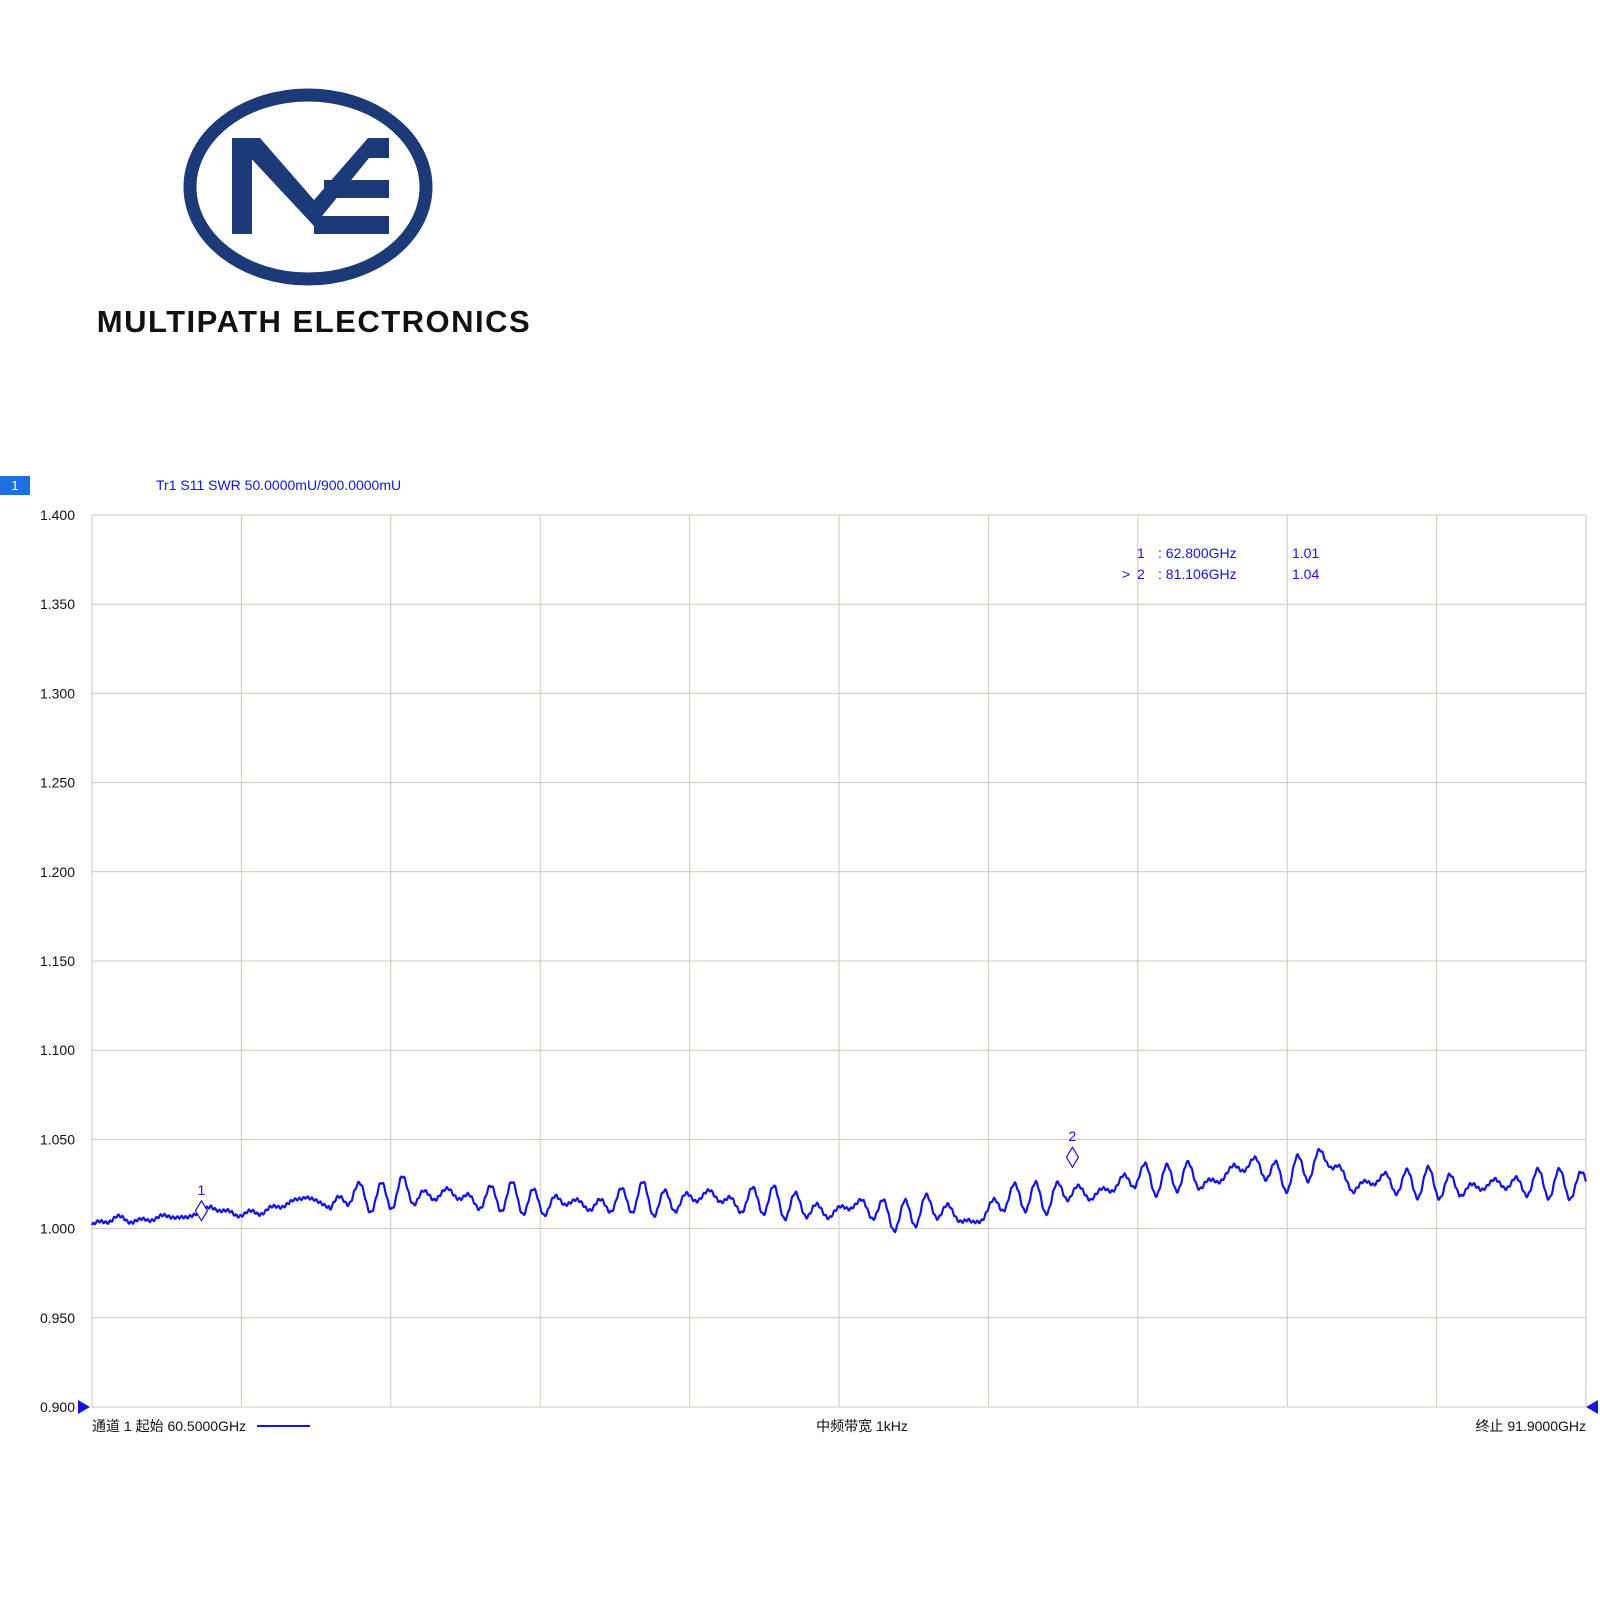 The image size is (1600, 1600). What do you see at coordinates (201, 1210) in the screenshot?
I see `marker-1-diamond` at bounding box center [201, 1210].